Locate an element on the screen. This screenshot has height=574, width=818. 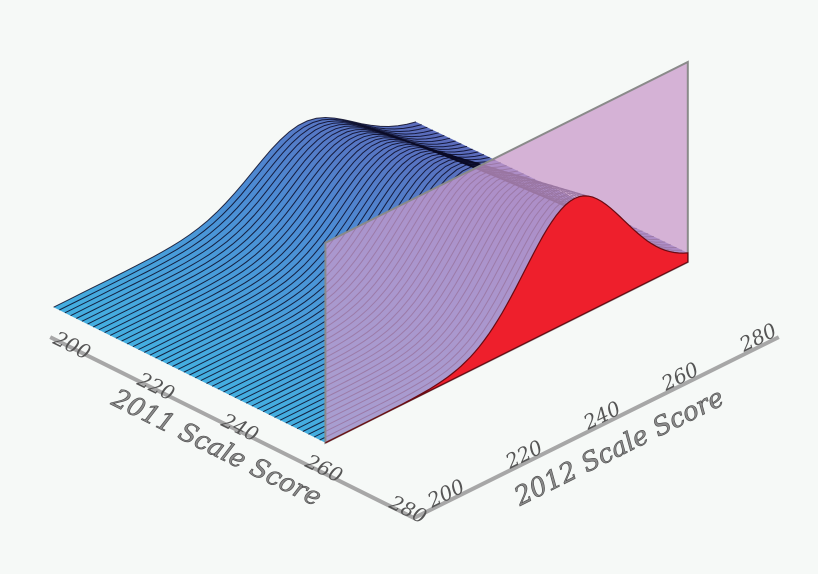
x-tick-label: 280 is located at coordinates (408, 509).